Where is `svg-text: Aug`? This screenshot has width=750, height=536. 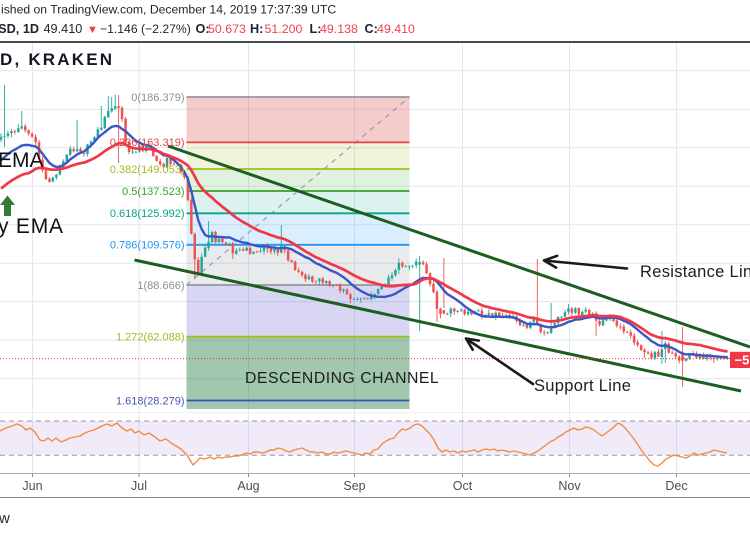
svg-text: Aug is located at coordinates (248, 486).